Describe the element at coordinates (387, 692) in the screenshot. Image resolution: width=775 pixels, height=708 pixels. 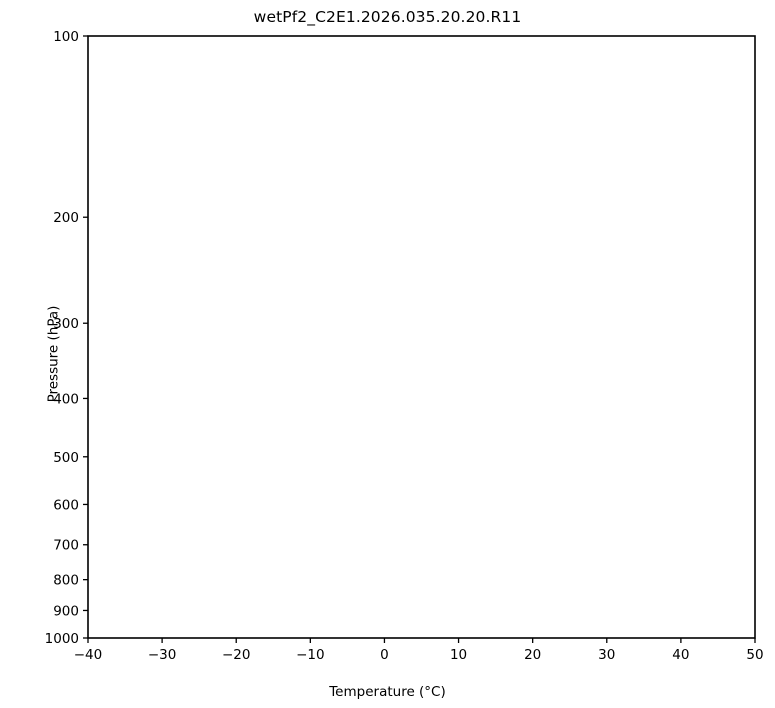
I see `x-axis-label: Temperature (°C)` at that location.